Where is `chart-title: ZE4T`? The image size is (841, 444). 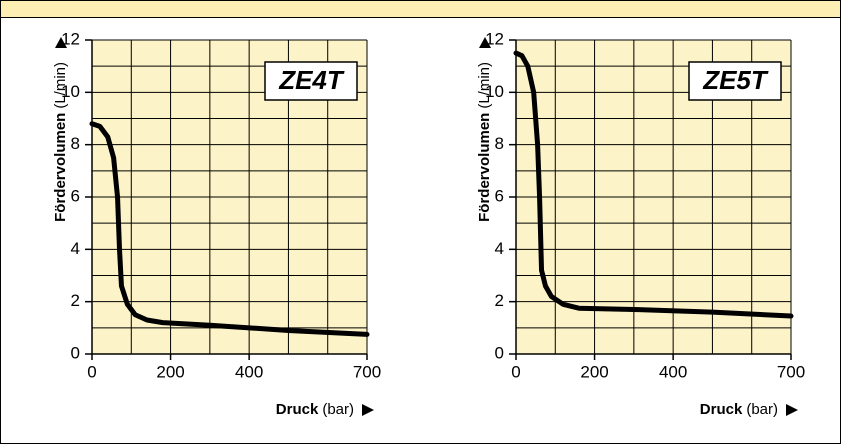 chart-title: ZE4T is located at coordinates (311, 80).